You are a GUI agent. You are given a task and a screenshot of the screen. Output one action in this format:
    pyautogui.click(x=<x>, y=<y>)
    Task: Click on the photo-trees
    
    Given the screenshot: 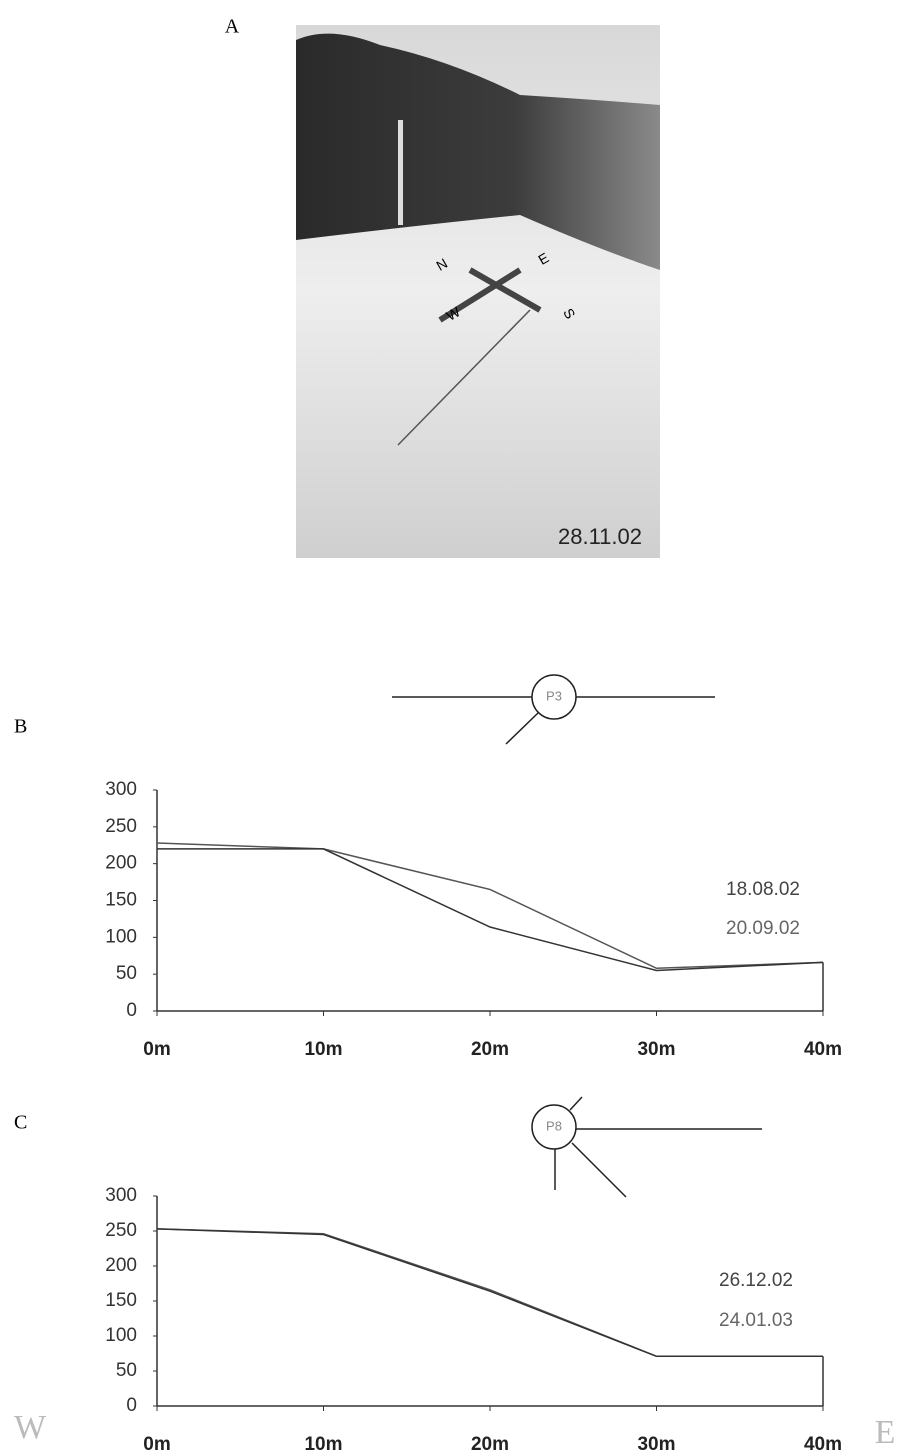 What is the action you would take?
    pyautogui.click(x=478, y=151)
    